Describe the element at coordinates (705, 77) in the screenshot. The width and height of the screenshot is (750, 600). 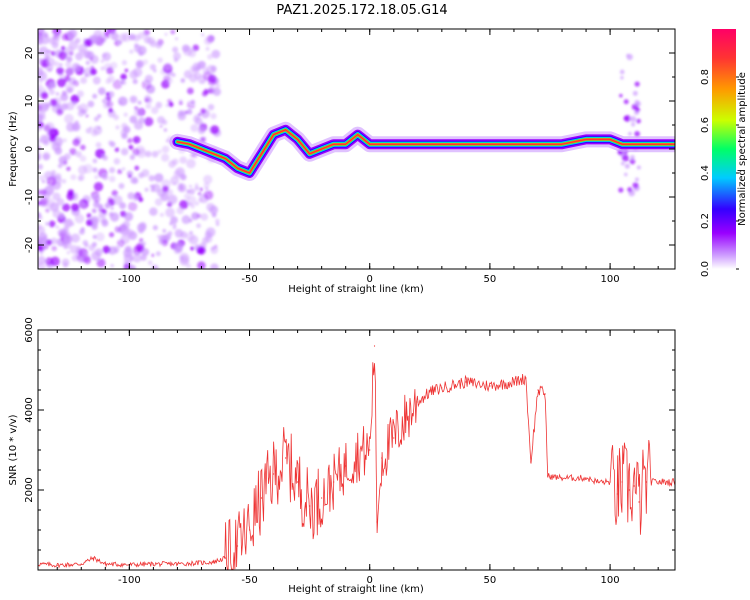
I see `colorbar-tick-label: 0.8` at that location.